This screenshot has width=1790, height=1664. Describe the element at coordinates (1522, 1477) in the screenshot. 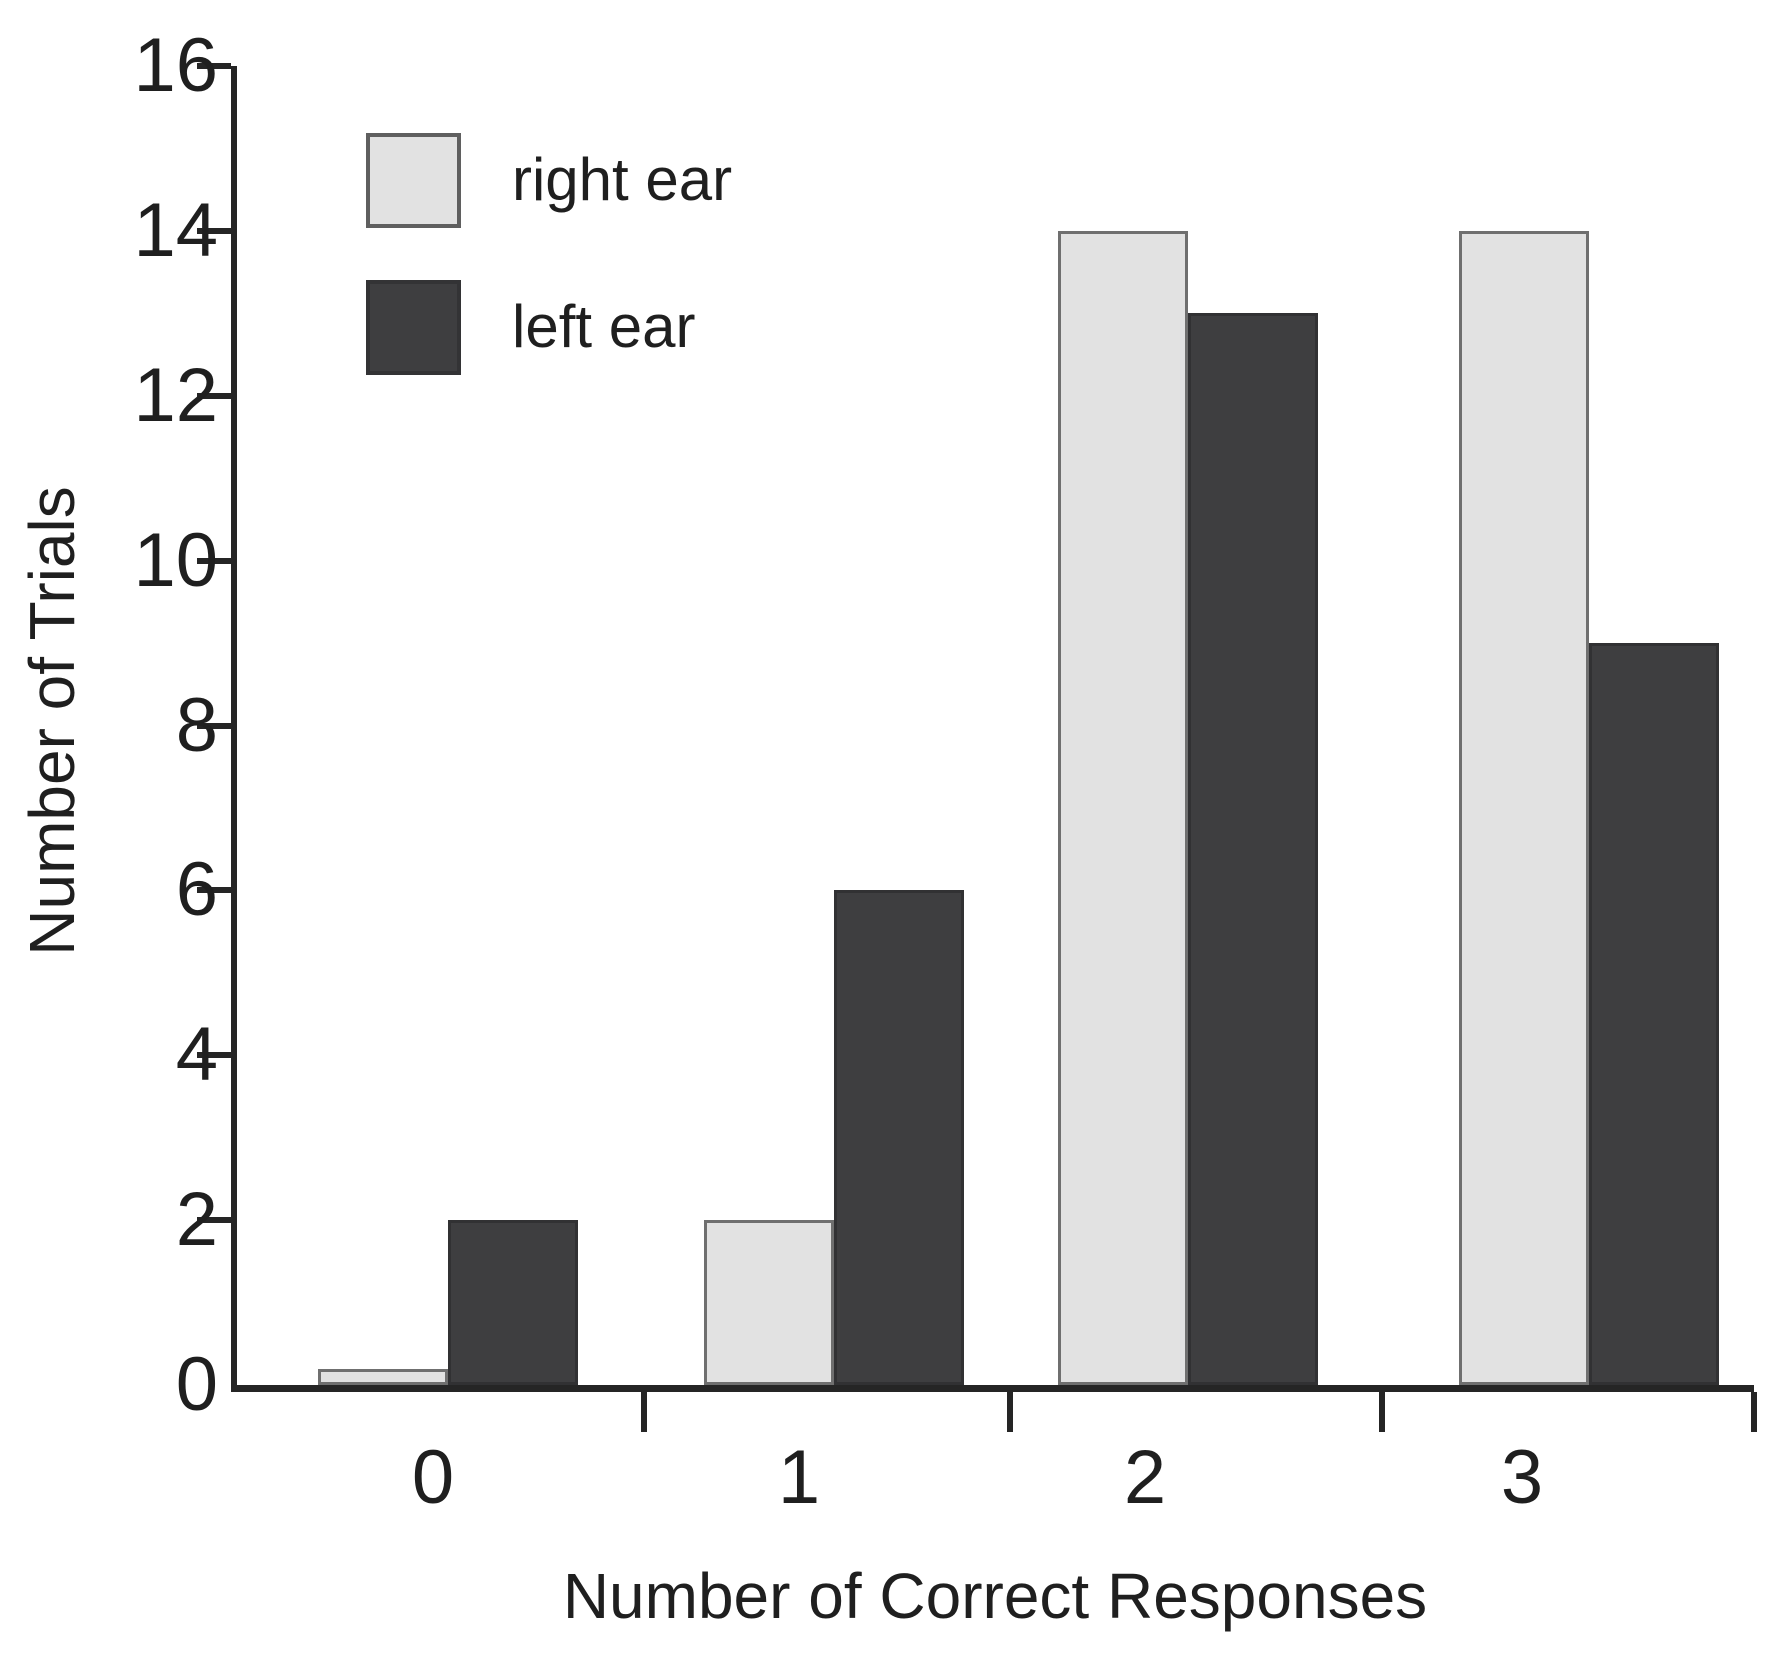

I see `x-axis-category-label-3: 3` at that location.